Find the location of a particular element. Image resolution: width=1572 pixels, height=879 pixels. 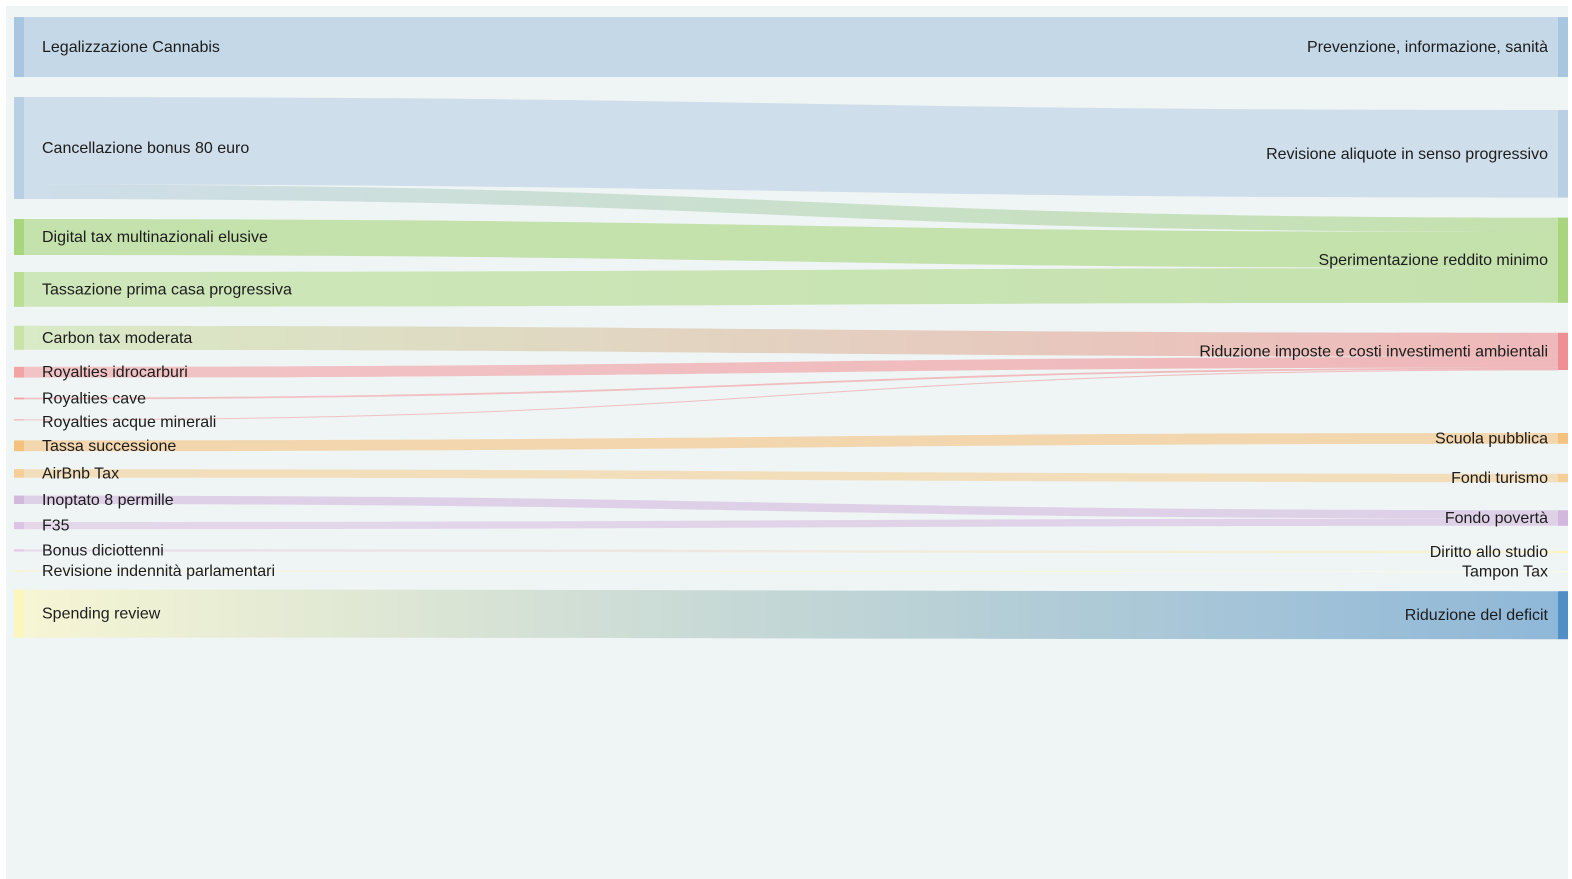

link-royaltiesidro-to-ambientali is located at coordinates (791, 367).